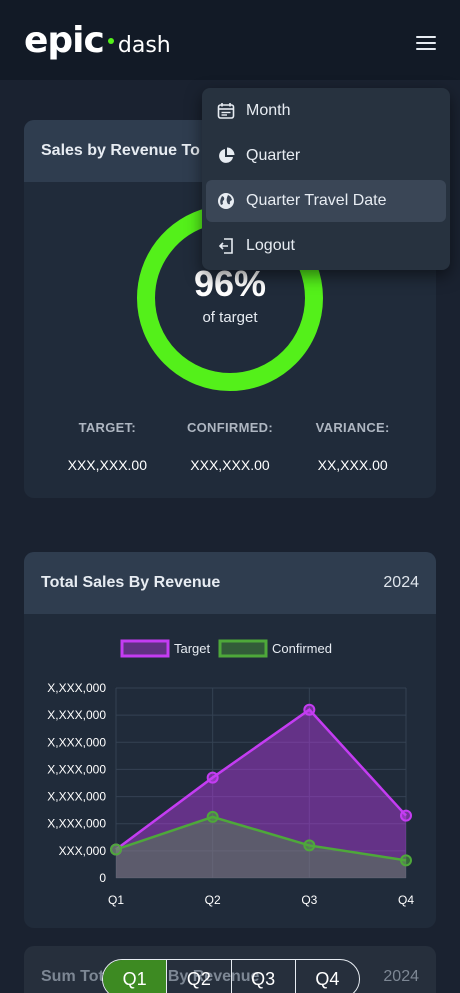 The height and width of the screenshot is (993, 460). Describe the element at coordinates (326, 111) in the screenshot. I see `menu-item-month: Month` at that location.